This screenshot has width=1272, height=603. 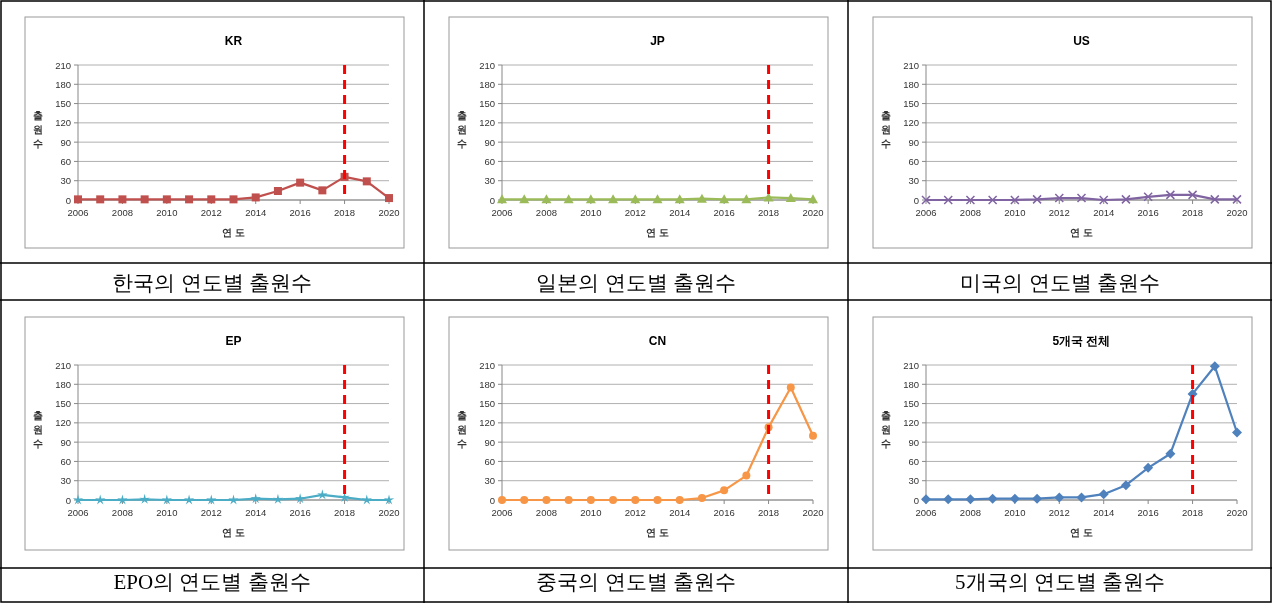 What do you see at coordinates (212, 581) in the screenshot?
I see `text: EPO의 연도별 출원수` at bounding box center [212, 581].